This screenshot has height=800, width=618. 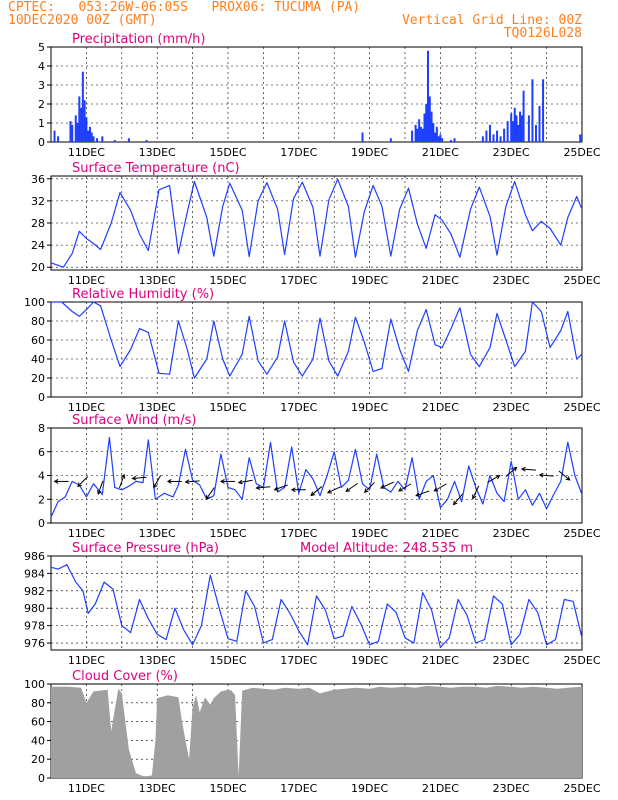 What do you see at coordinates (41, 452) in the screenshot?
I see `wind-ytick-label: 6` at bounding box center [41, 452].